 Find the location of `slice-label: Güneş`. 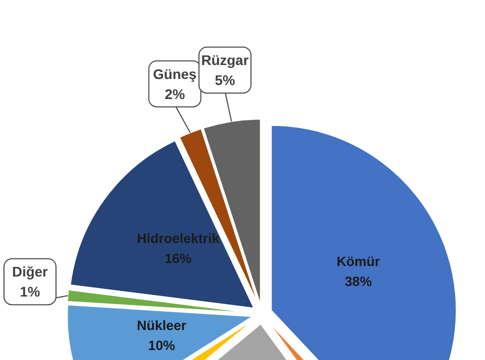

slice-label: Güneş is located at coordinates (175, 74).